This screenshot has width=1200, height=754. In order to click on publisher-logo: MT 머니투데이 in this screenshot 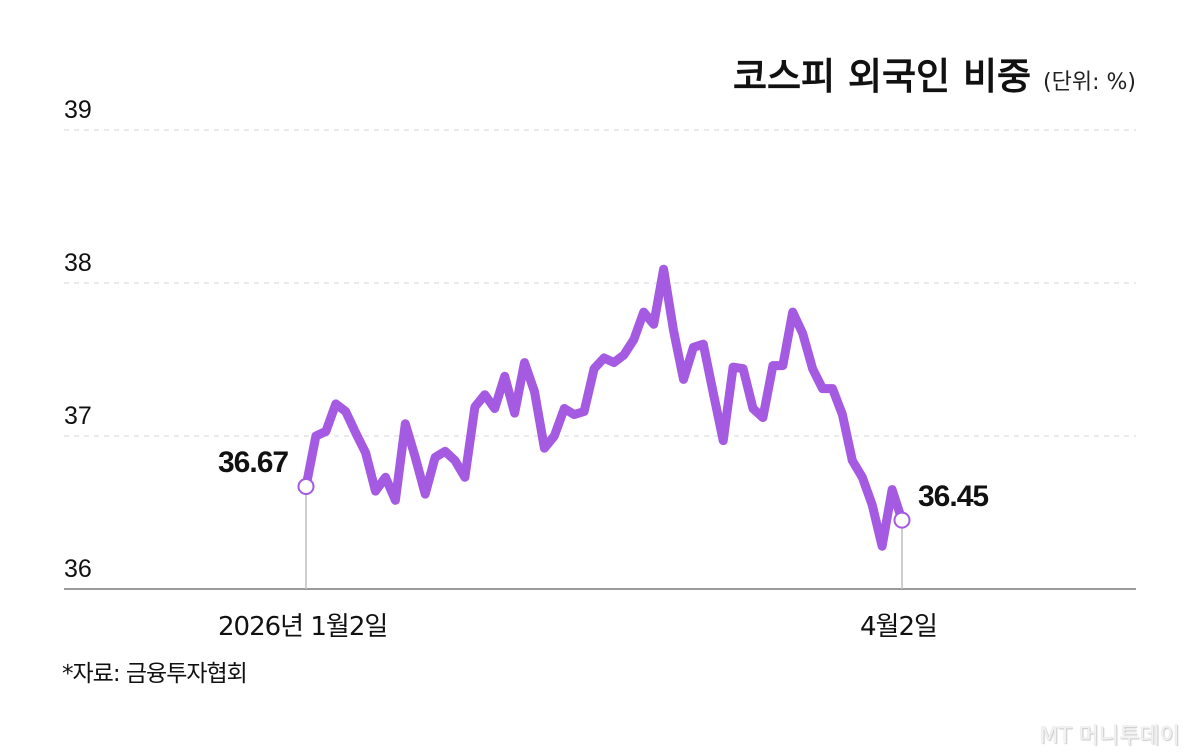, I will do `click(1109, 736)`.